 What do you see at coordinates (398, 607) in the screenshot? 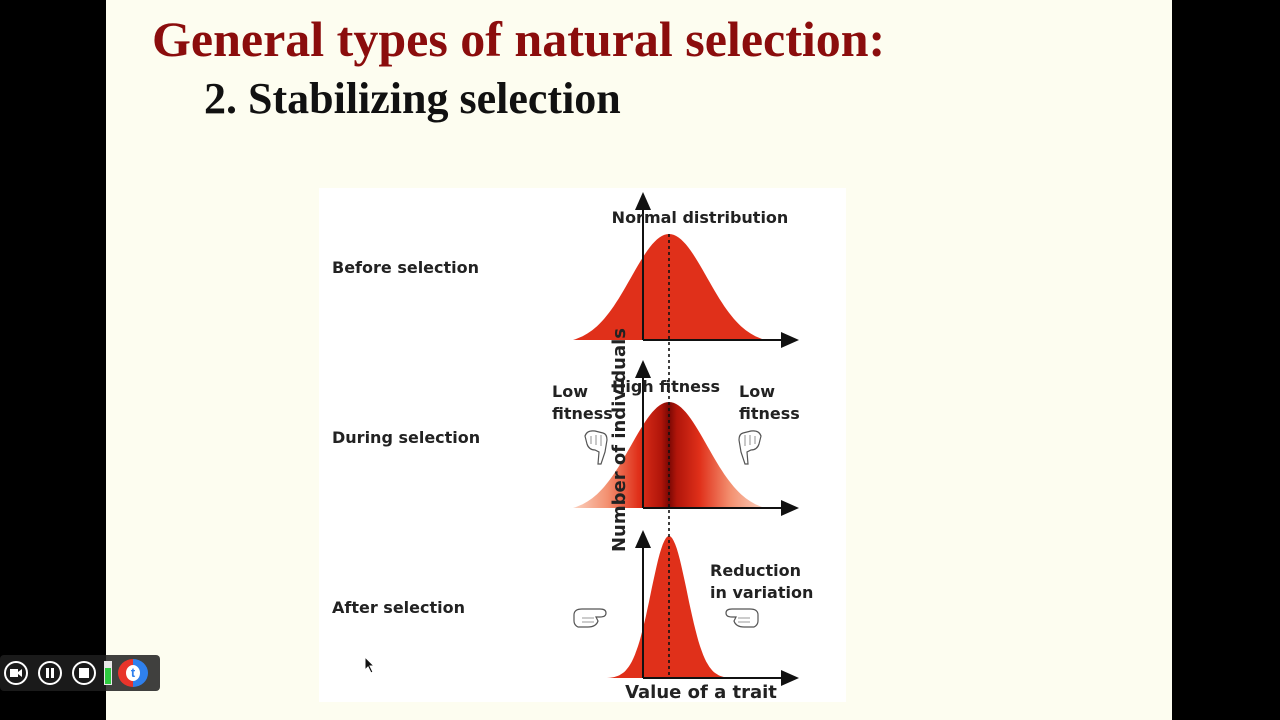
I see `stage-label-after: After selection` at bounding box center [398, 607].